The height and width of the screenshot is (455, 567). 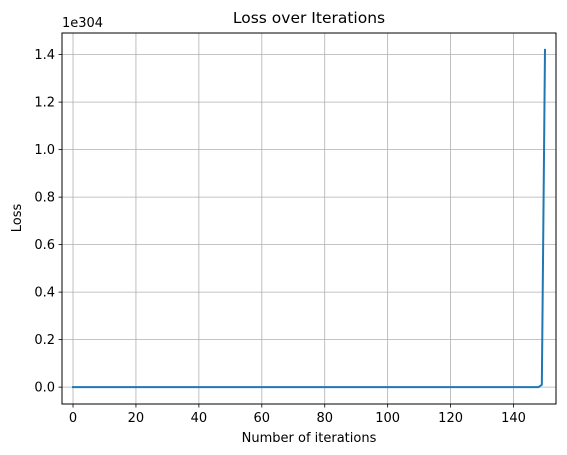 What do you see at coordinates (73, 418) in the screenshot?
I see `x-tick-label: 0` at bounding box center [73, 418].